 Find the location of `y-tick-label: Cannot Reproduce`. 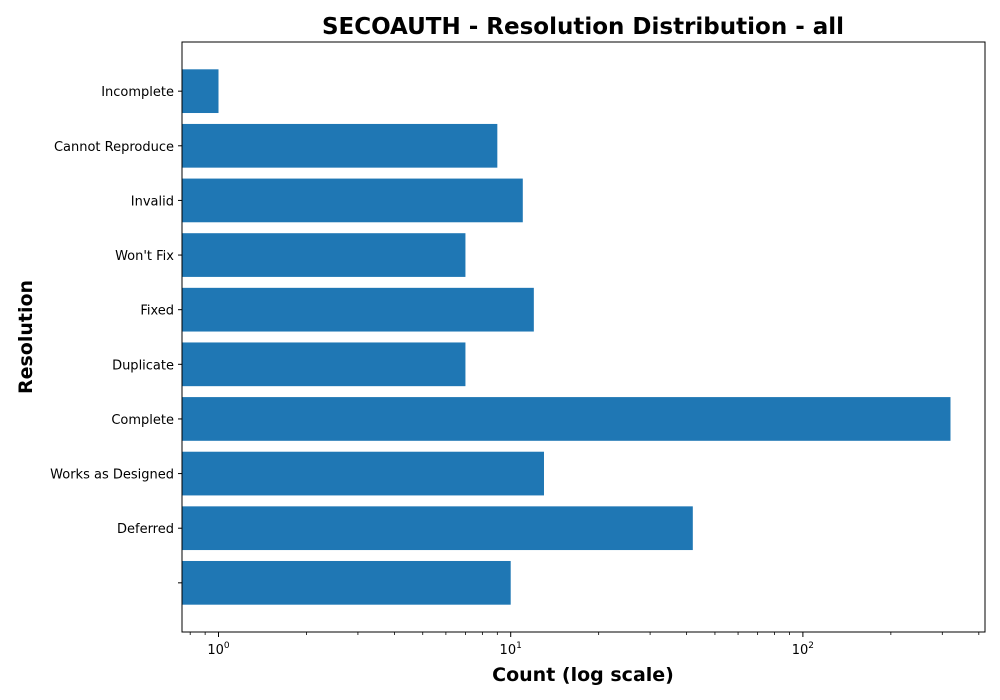

y-tick-label: Cannot Reproduce is located at coordinates (114, 147).